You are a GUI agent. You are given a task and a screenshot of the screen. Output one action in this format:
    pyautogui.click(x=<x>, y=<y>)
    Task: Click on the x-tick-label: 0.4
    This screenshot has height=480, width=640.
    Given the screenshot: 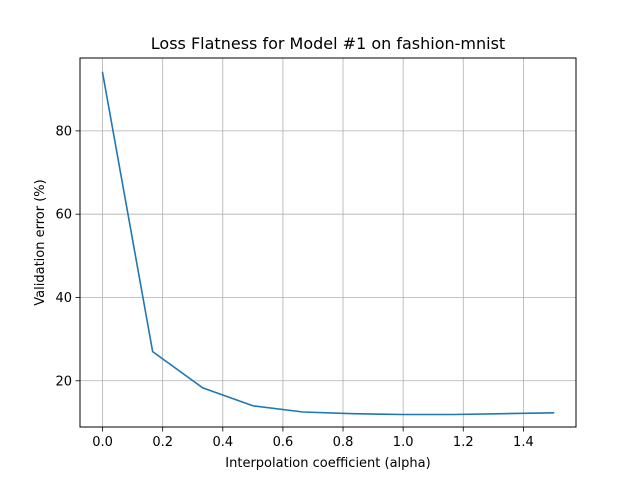 What is the action you would take?
    pyautogui.click(x=222, y=442)
    